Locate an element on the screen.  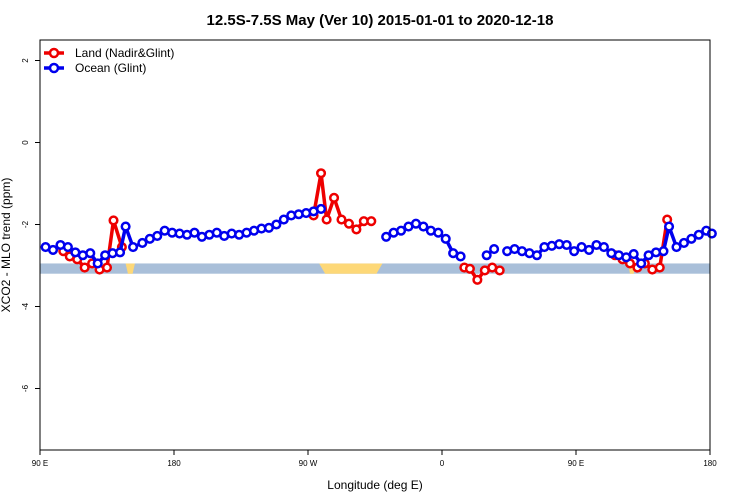
x-tick-label-0: 90 E is located at coordinates (40, 463).